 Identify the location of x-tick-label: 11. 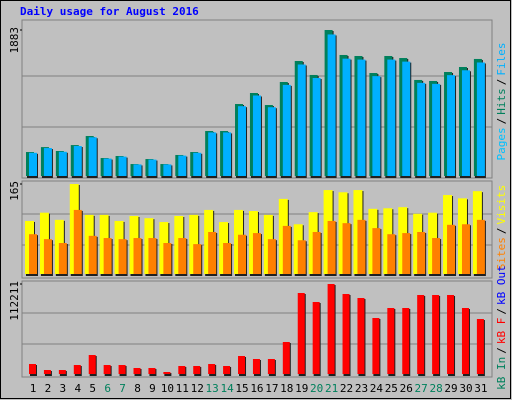
(182, 388).